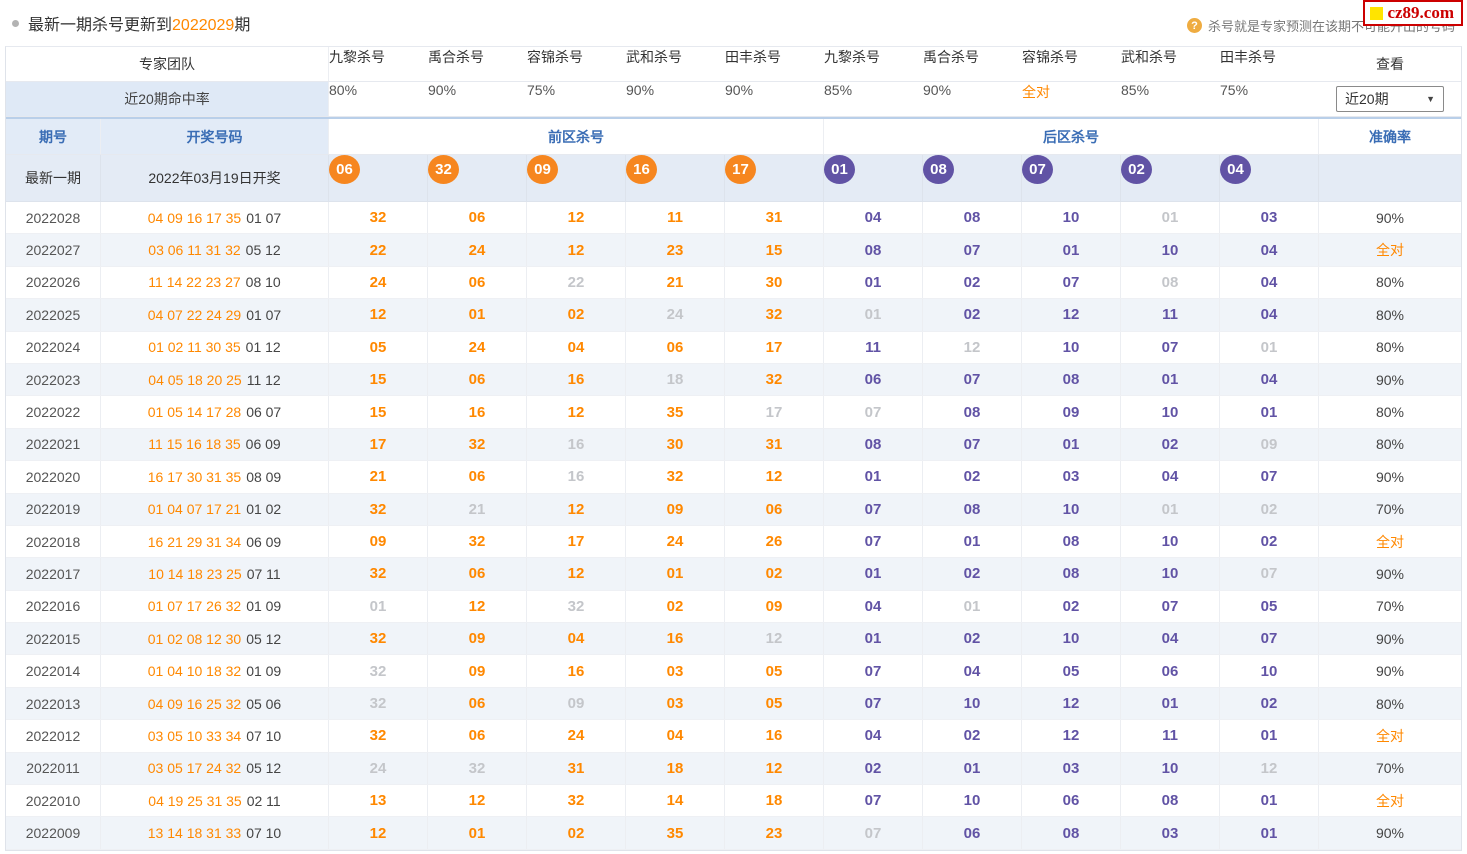  Describe the element at coordinates (733, 136) in the screenshot. I see `zone-header-row: 期号 开奖号码 前区杀号 后区杀号 准确率` at that location.